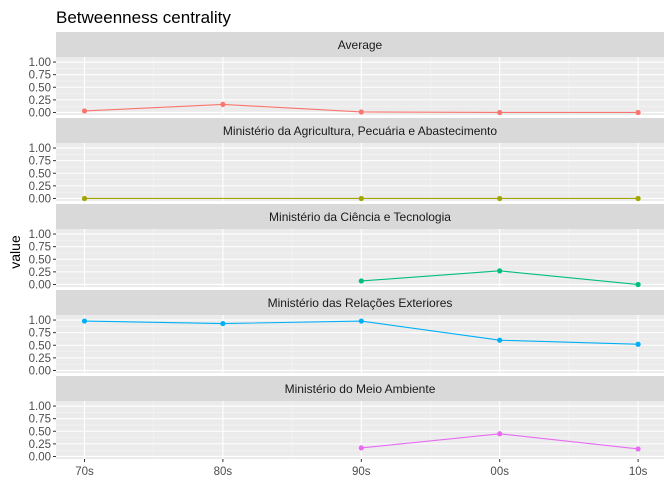  I want to click on x-tick-label: 80s, so click(223, 472).